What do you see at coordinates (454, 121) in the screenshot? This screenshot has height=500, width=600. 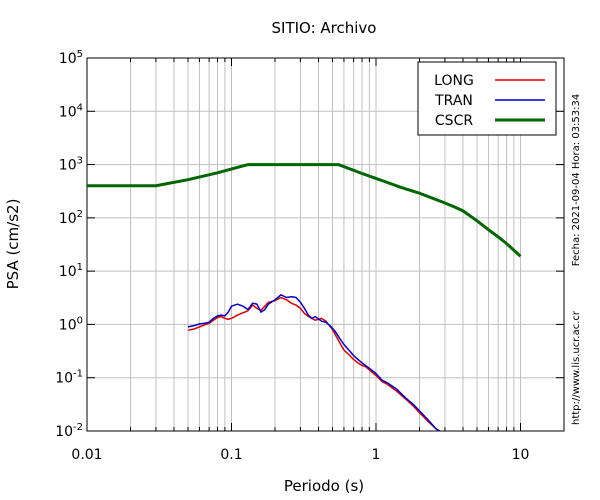 I see `legend-label-cscr: CSCR` at bounding box center [454, 121].